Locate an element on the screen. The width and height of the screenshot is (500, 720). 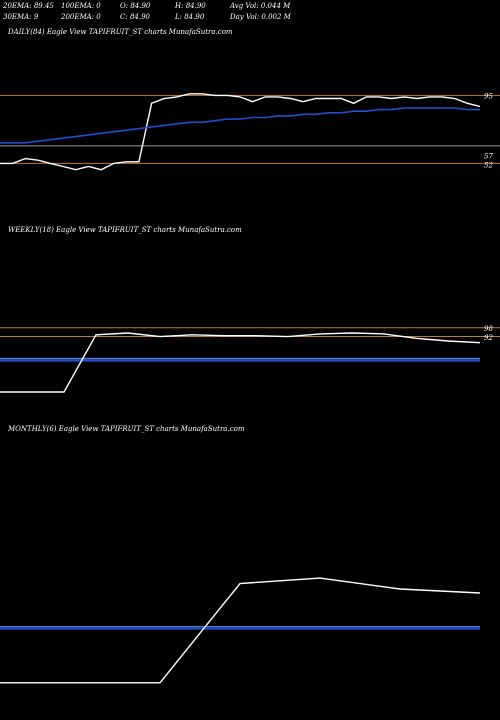
open-label: O: 84.90 is located at coordinates (135, 6).